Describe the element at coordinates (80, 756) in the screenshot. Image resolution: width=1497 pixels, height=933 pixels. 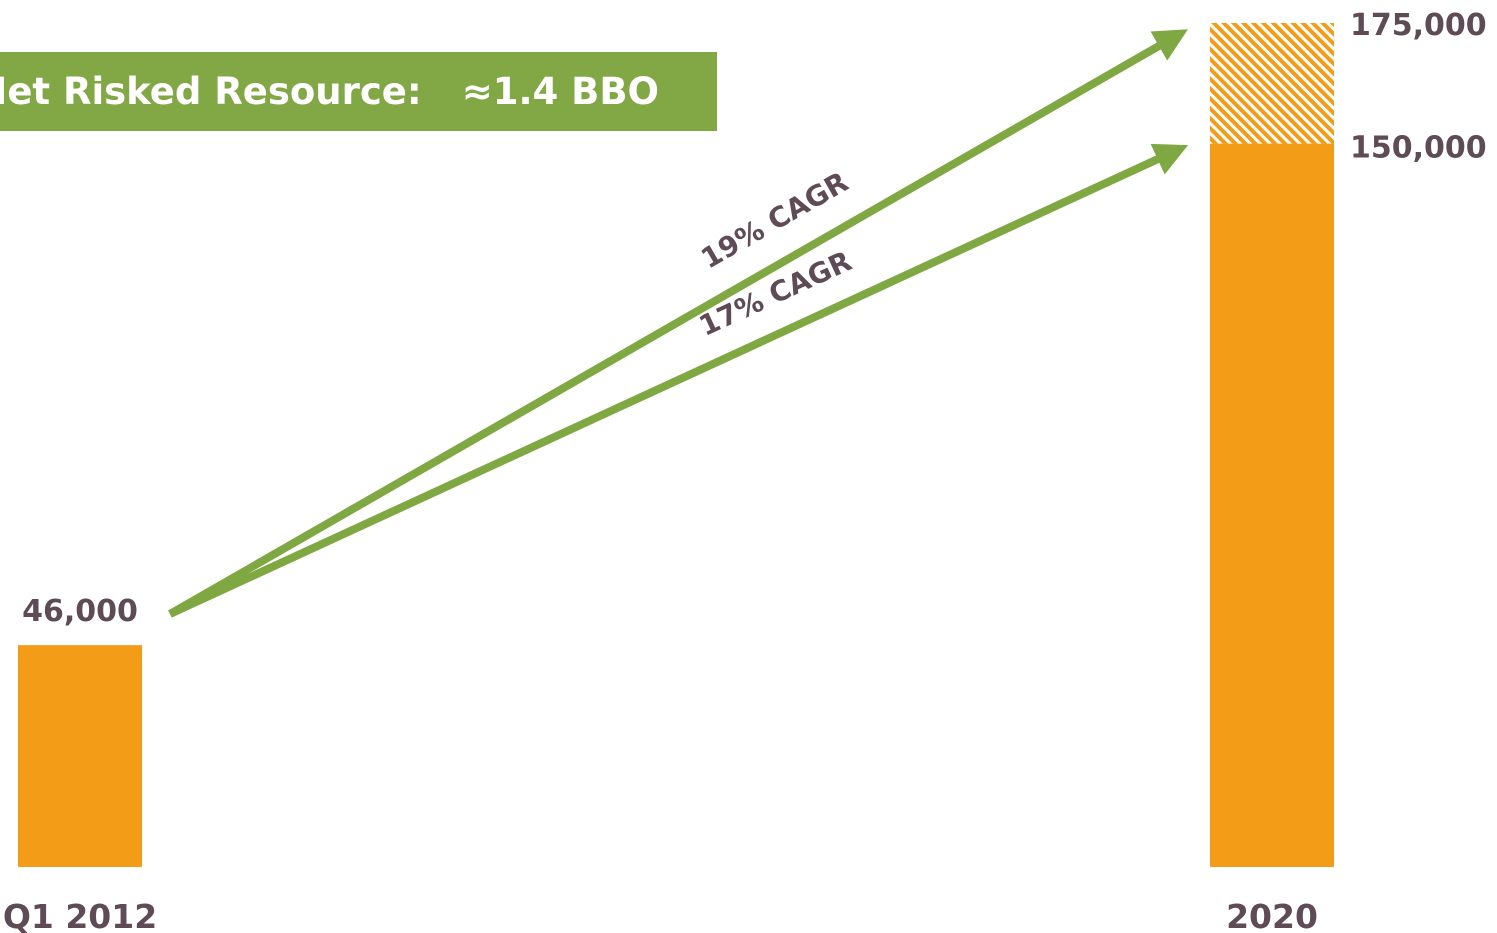
I see `bar-q1-2012` at that location.